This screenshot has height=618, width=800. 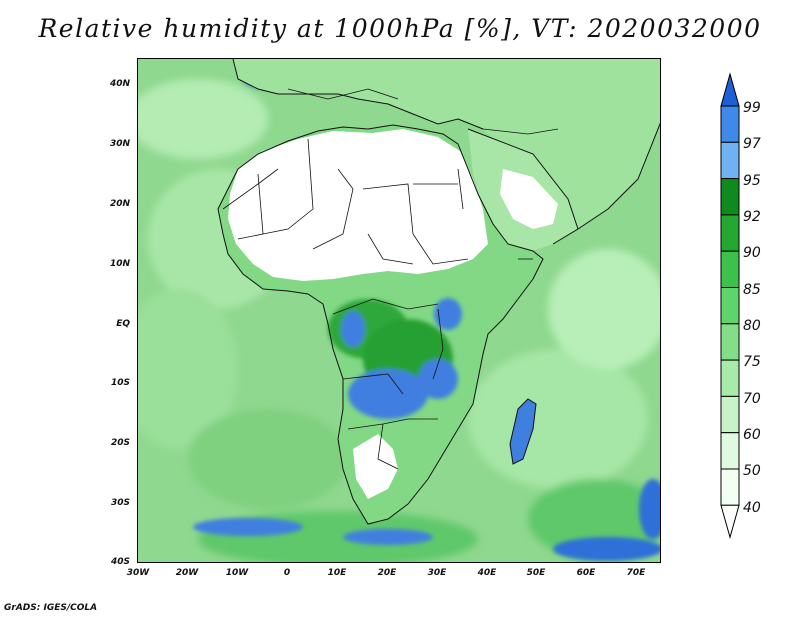 I want to click on lon-label-70e: 70E, so click(x=636, y=573).